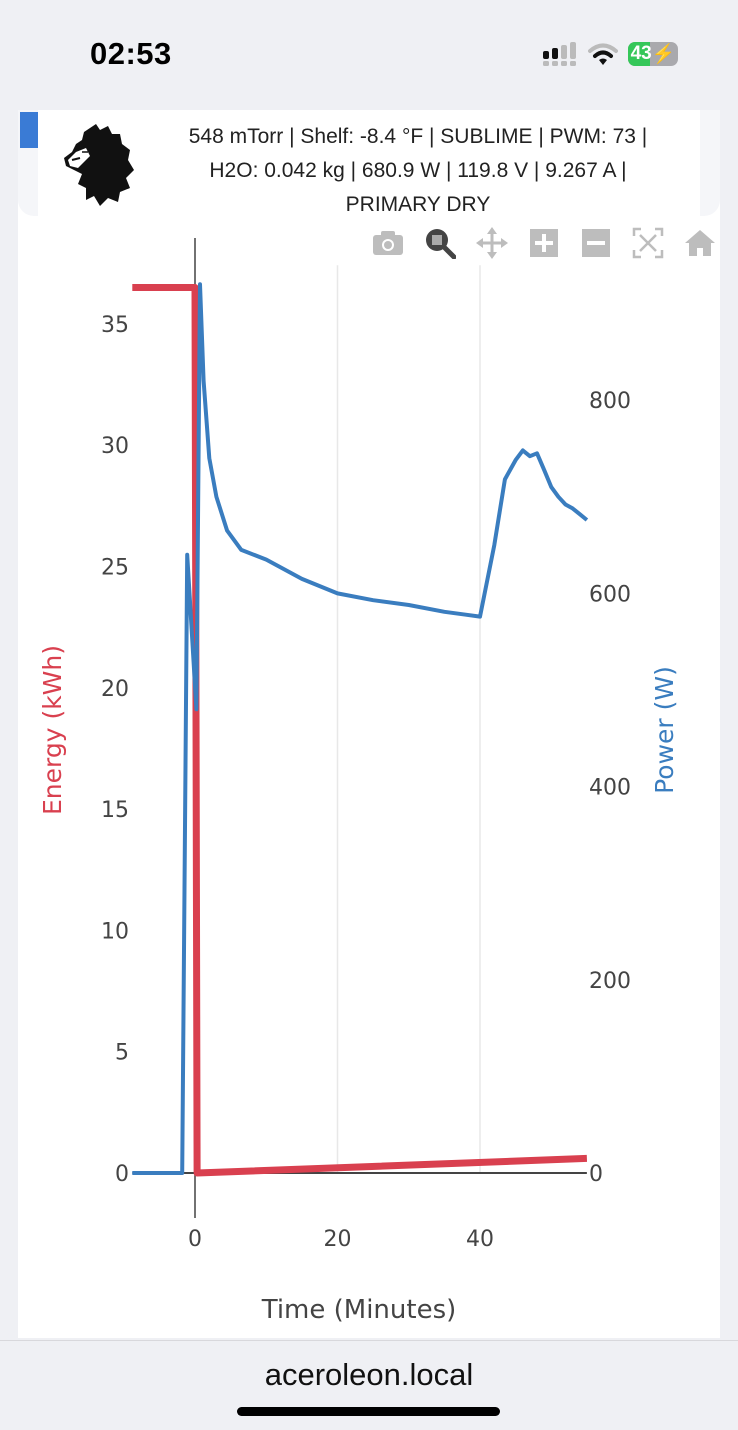 This screenshot has width=738, height=1430. Describe the element at coordinates (388, 243) in the screenshot. I see `camera-icon` at that location.